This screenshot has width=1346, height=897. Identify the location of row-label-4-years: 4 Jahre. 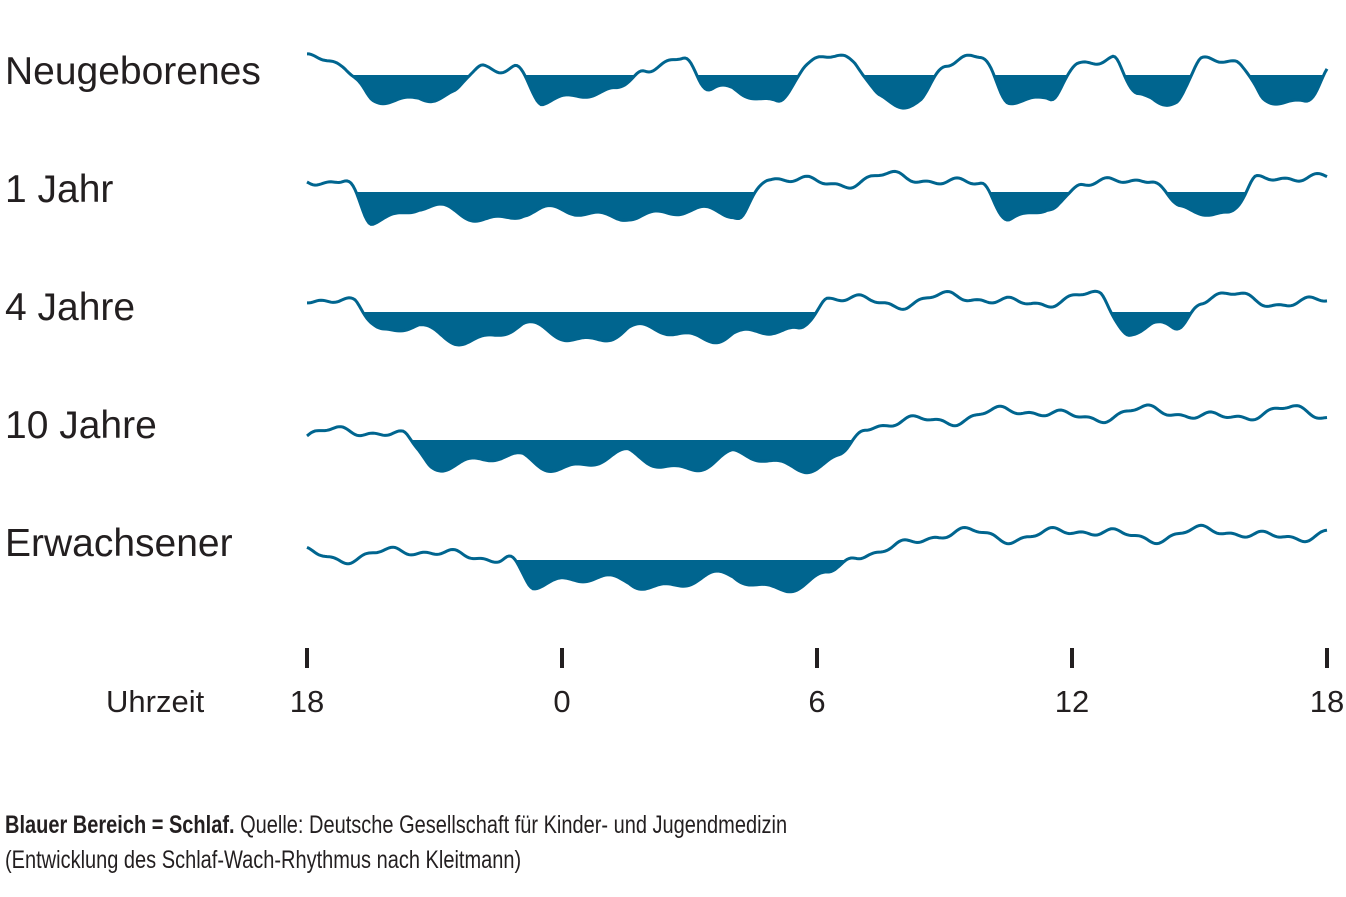
(70, 307).